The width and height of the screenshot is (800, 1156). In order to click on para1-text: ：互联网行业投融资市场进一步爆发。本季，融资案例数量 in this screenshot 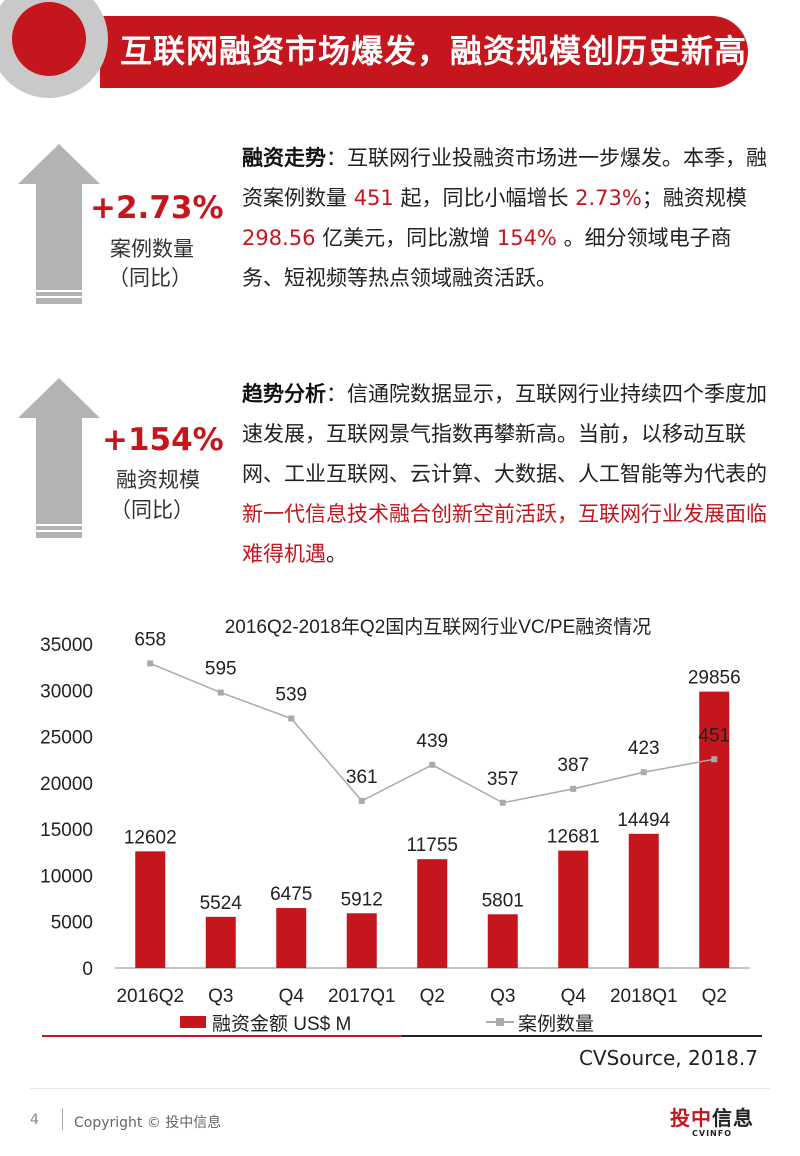, I will do `click(504, 178)`.